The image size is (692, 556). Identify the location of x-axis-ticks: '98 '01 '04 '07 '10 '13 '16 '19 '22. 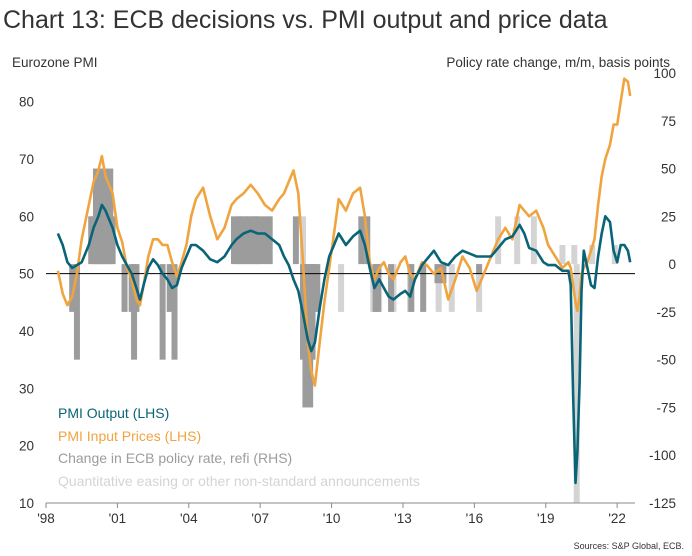
(331, 514).